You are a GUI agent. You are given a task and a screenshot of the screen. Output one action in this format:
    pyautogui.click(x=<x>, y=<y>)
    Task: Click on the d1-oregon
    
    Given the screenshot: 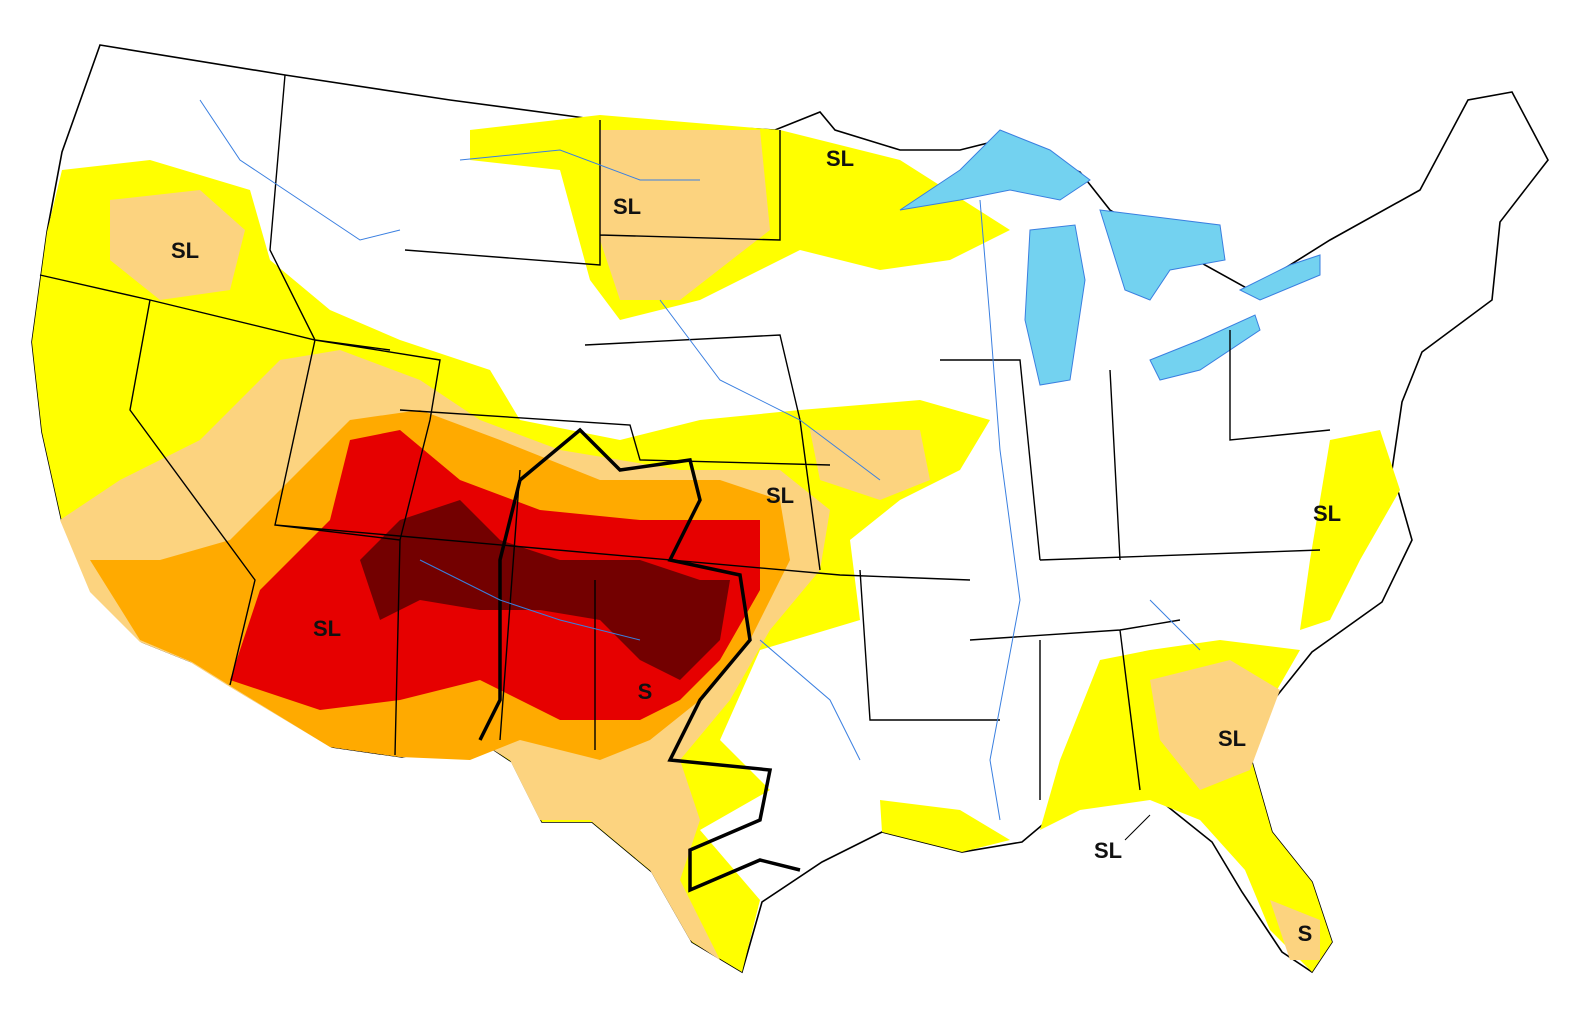 What is the action you would take?
    pyautogui.click(x=177, y=245)
    